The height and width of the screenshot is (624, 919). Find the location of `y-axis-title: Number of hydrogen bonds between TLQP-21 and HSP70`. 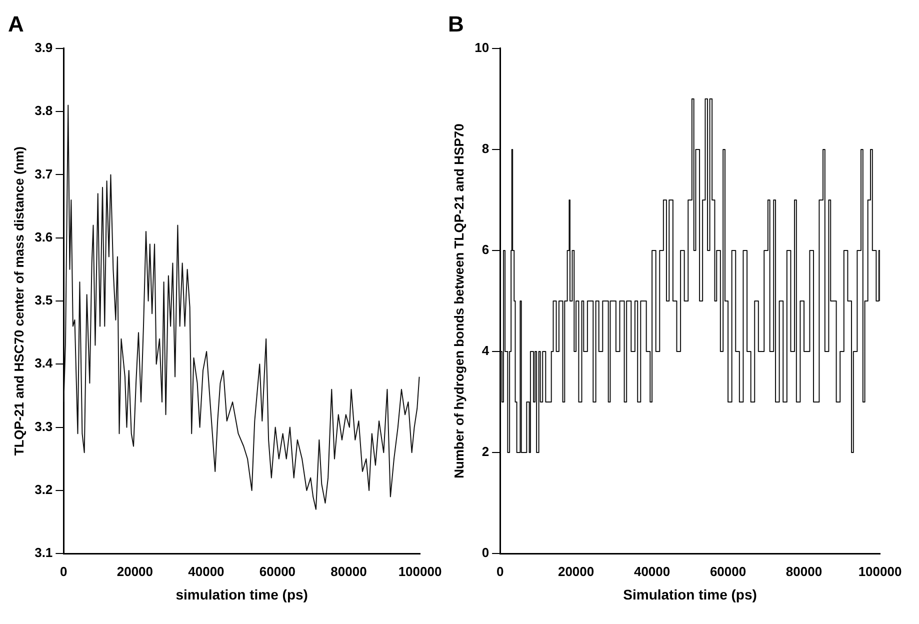

y-axis-title: Number of hydrogen bonds between TLQP-21 and HSP70 is located at coordinates (458, 301).